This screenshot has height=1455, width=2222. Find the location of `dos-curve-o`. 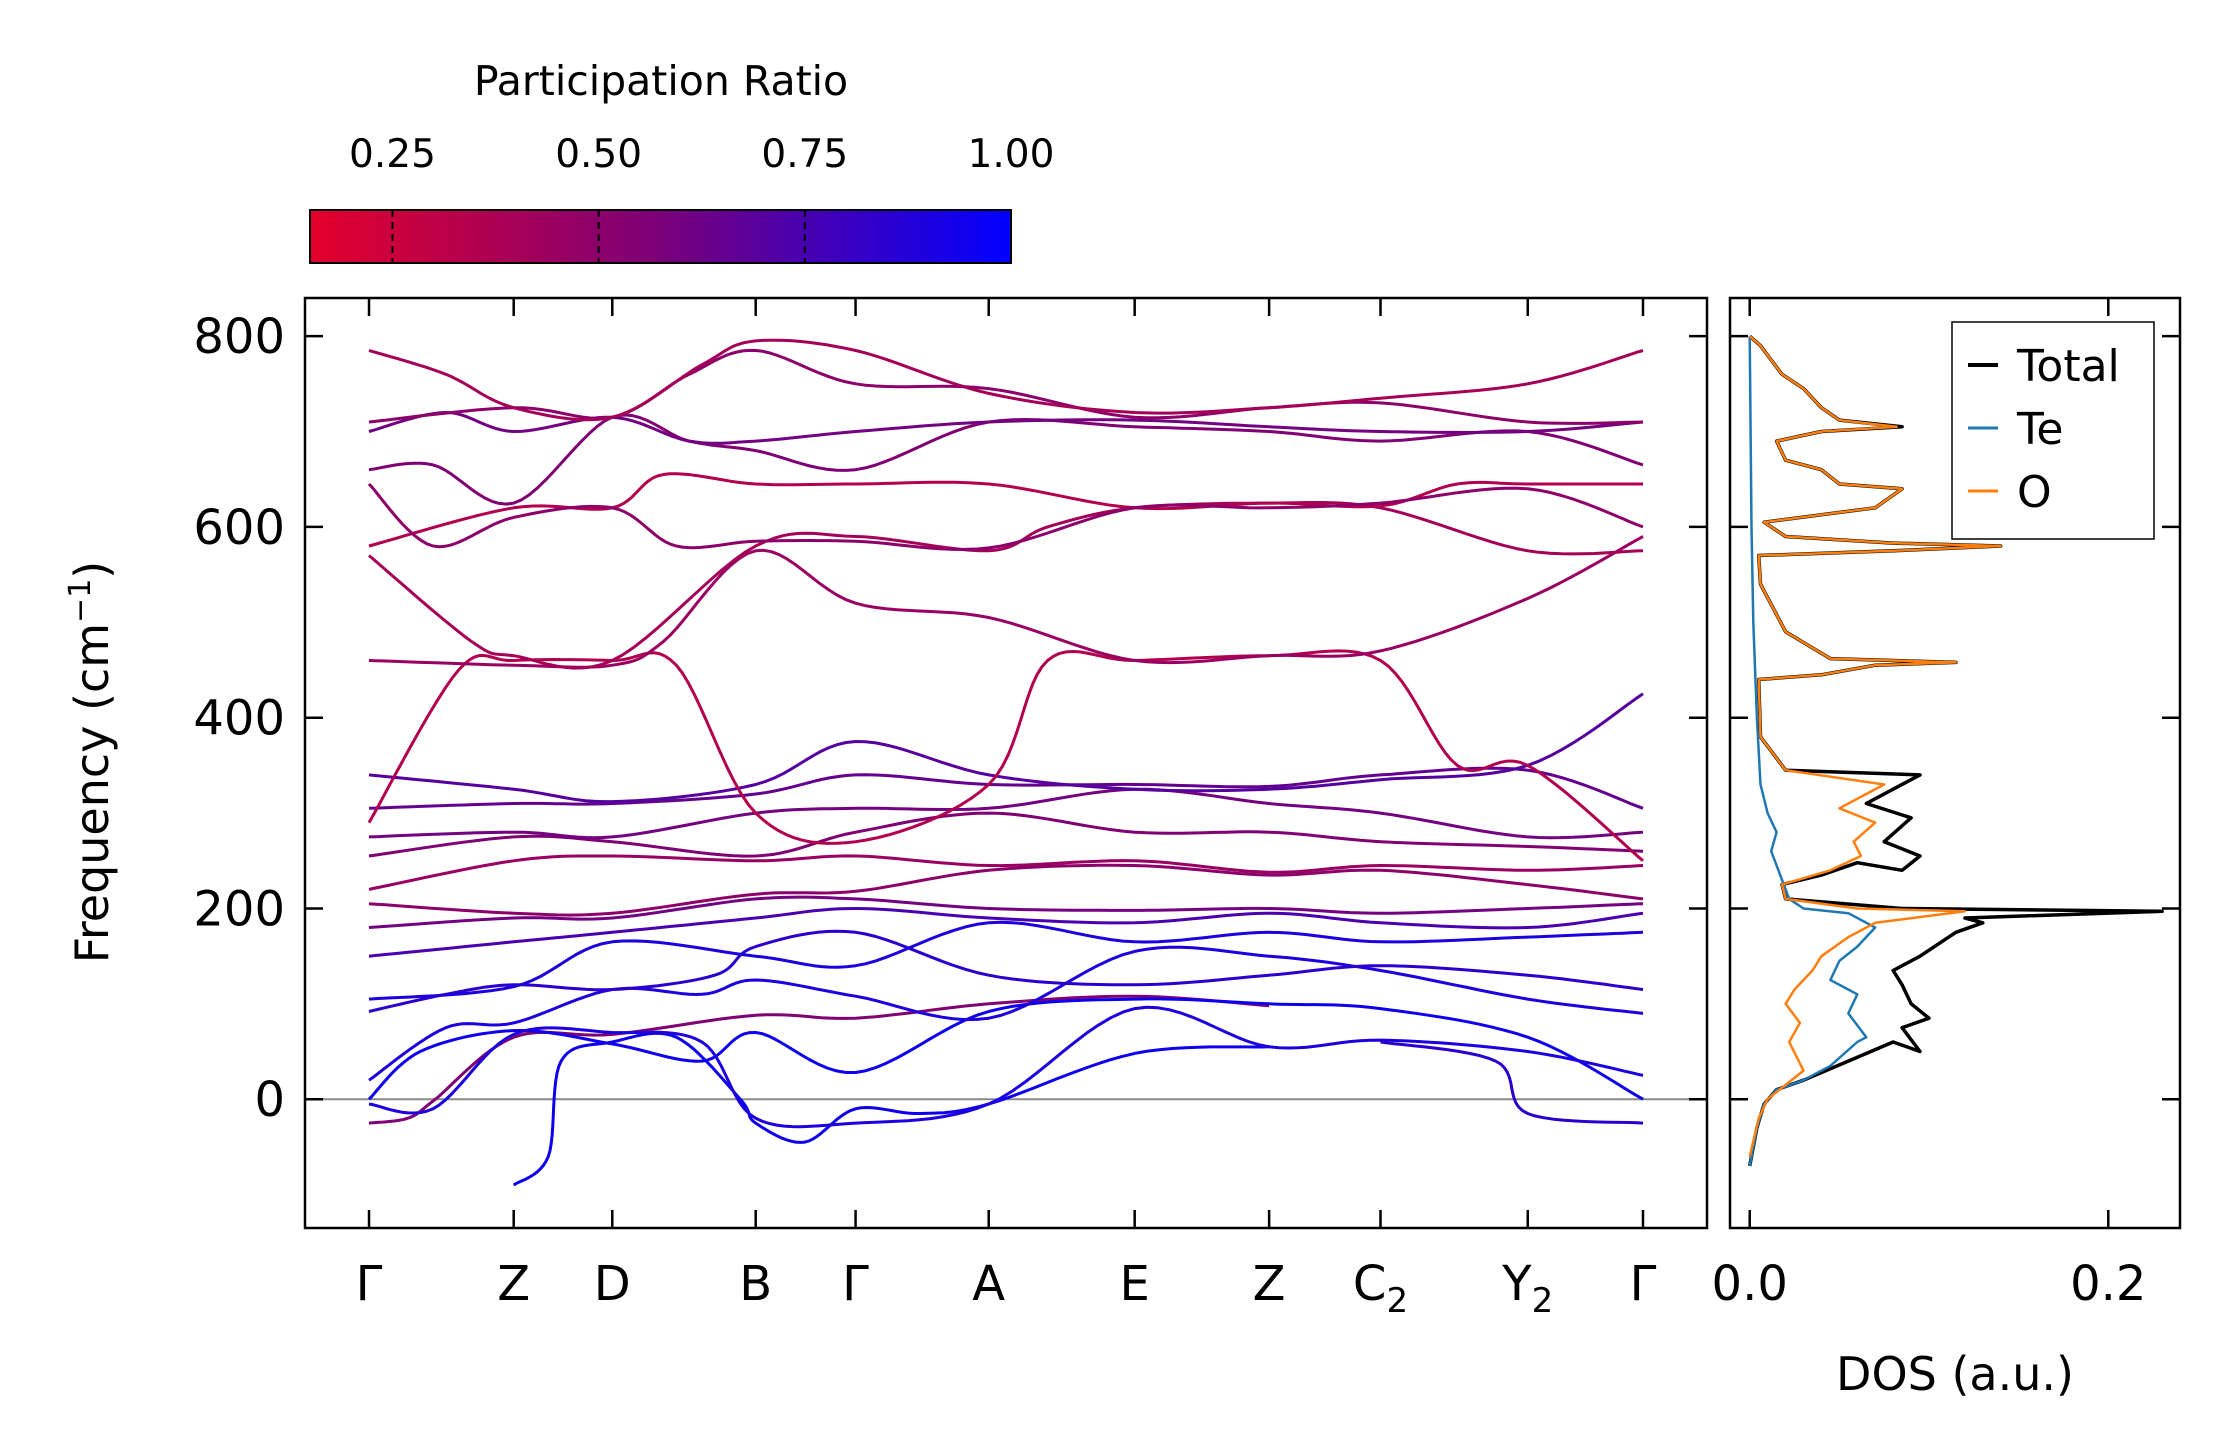

dos-curve-o is located at coordinates (1875, 746).